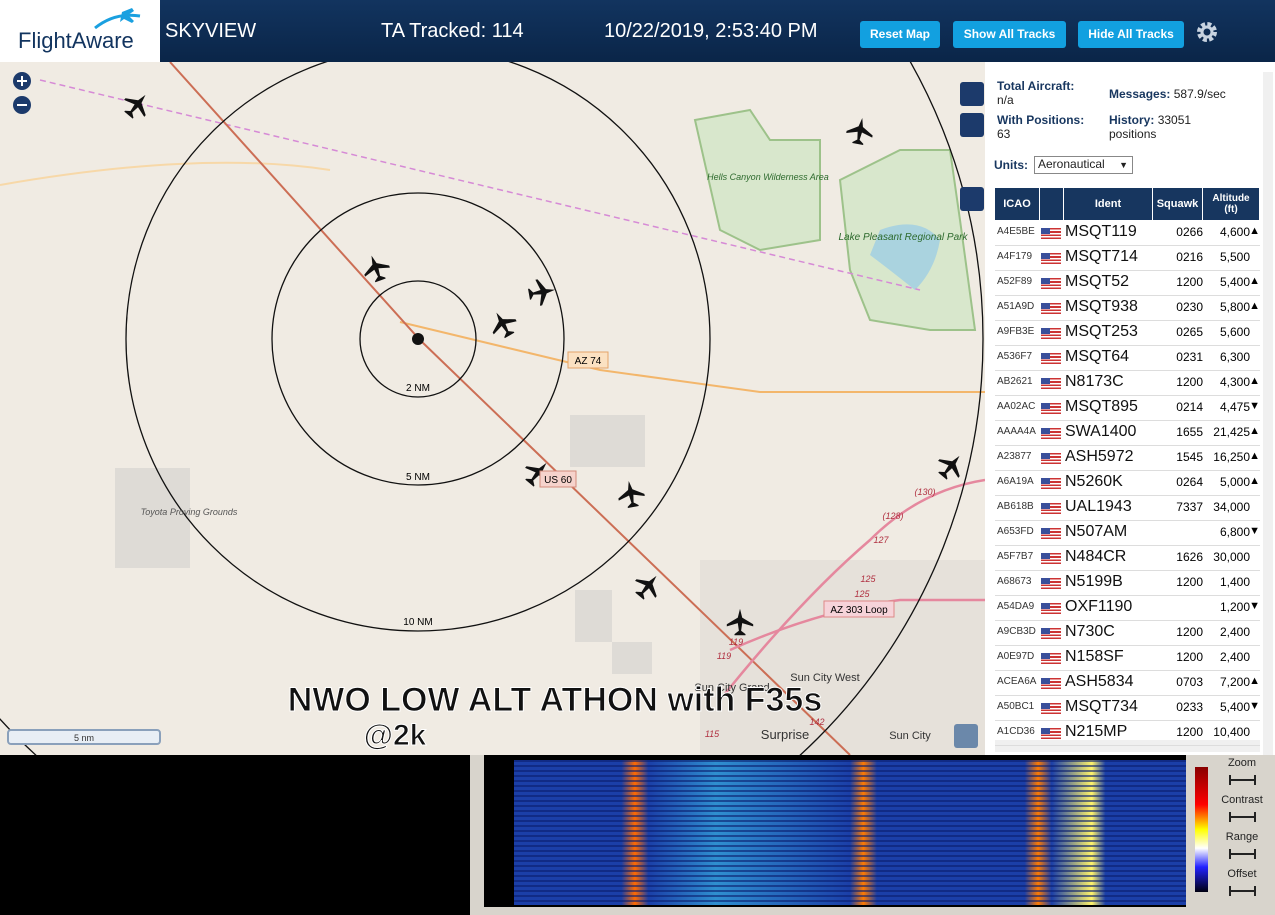 The image size is (1275, 915). What do you see at coordinates (724, 656) in the screenshot?
I see `route-number: 119` at bounding box center [724, 656].